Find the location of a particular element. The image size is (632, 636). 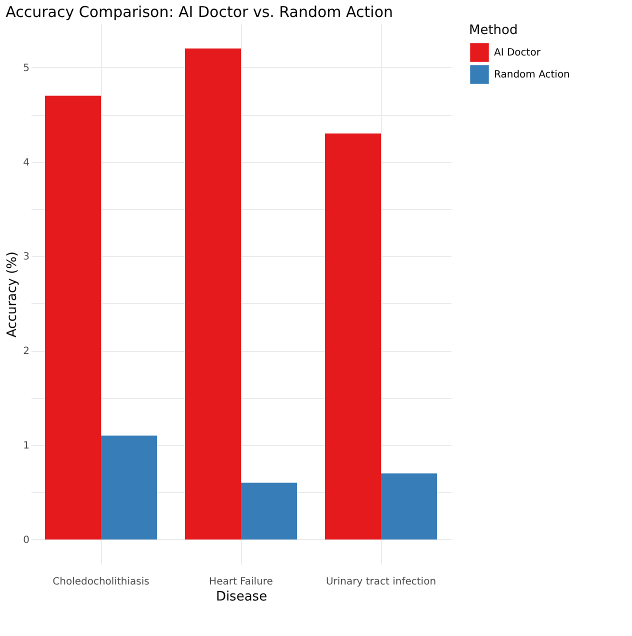

chart-title: Accuracy Comparison: AI Doctor vs. Random Action is located at coordinates (200, 12).